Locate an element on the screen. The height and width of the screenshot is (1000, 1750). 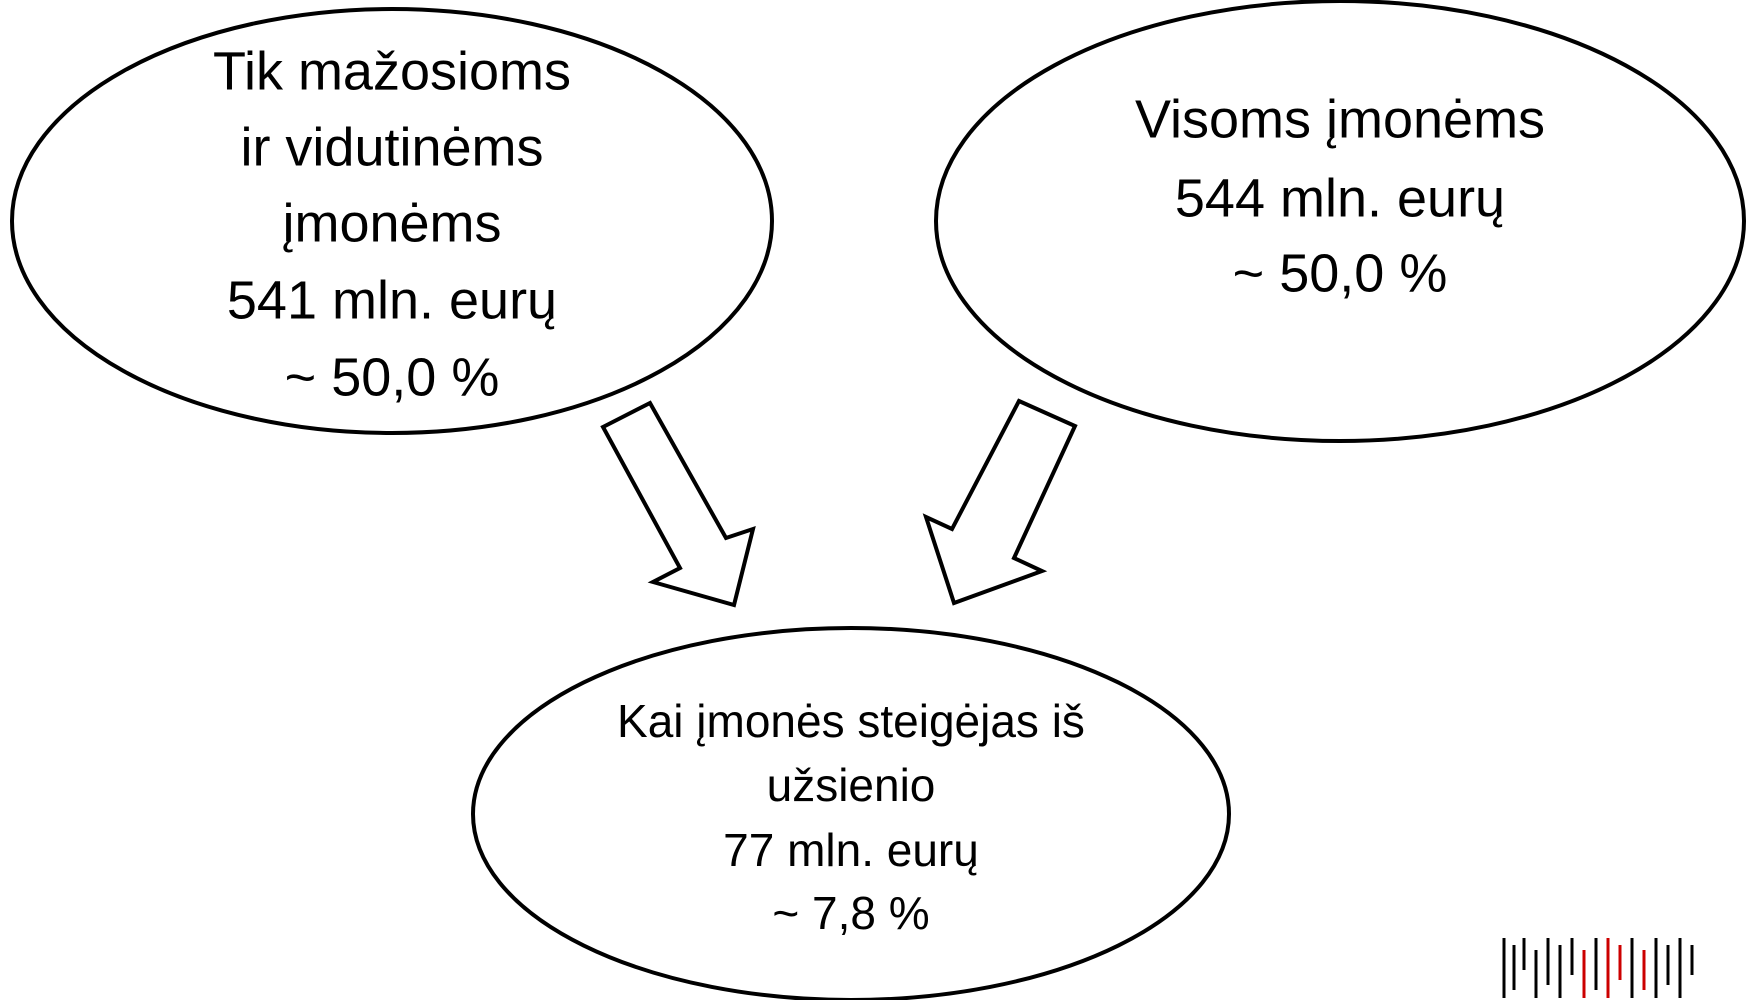
node-text: ir vidutinėms is located at coordinates (391, 147).